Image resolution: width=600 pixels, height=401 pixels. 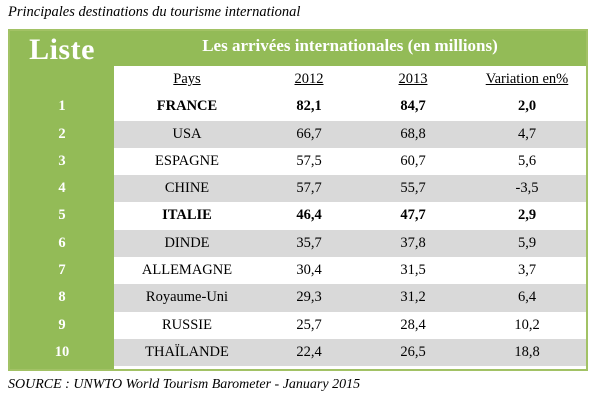 I want to click on table-row: 2 USA 66,7 68,8 4,7, so click(x=298, y=134).